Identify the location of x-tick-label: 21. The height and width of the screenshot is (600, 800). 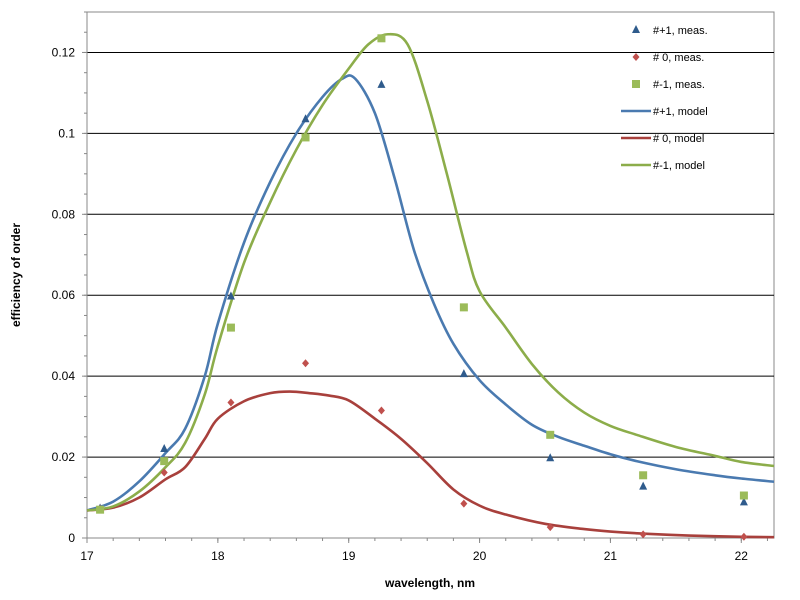
(611, 556).